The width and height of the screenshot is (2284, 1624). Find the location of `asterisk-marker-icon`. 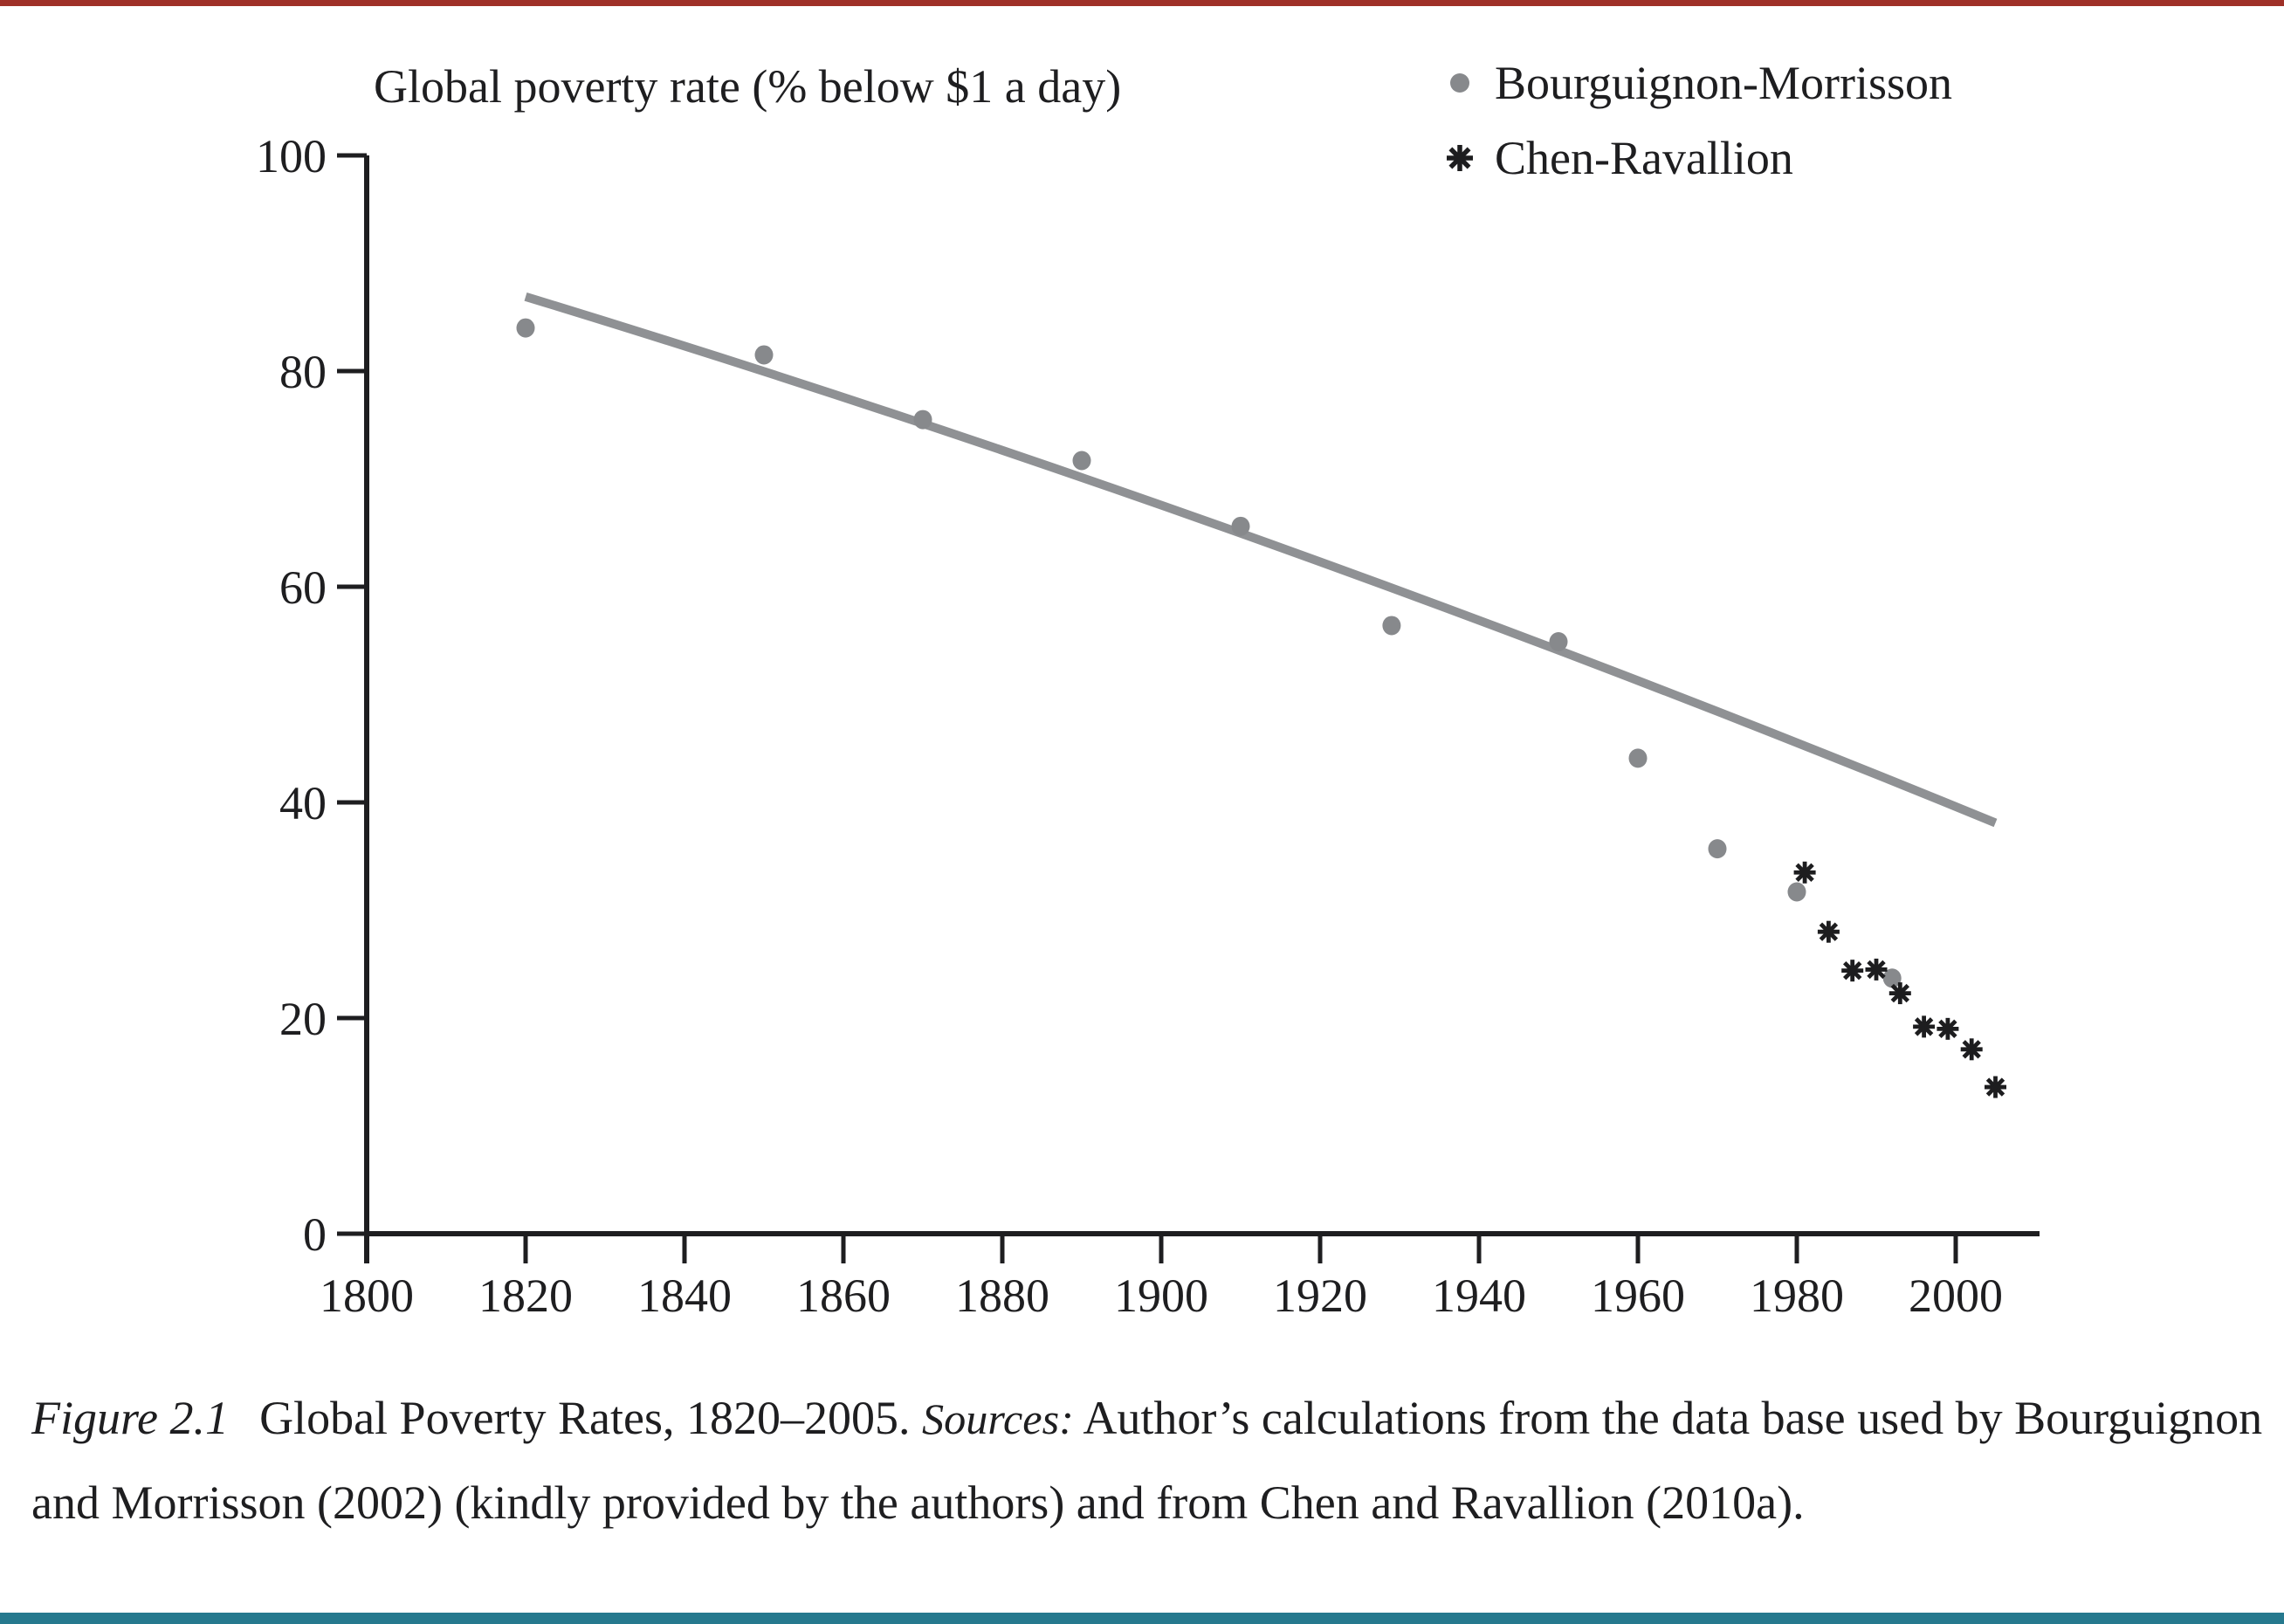

asterisk-marker-icon is located at coordinates (1460, 158).